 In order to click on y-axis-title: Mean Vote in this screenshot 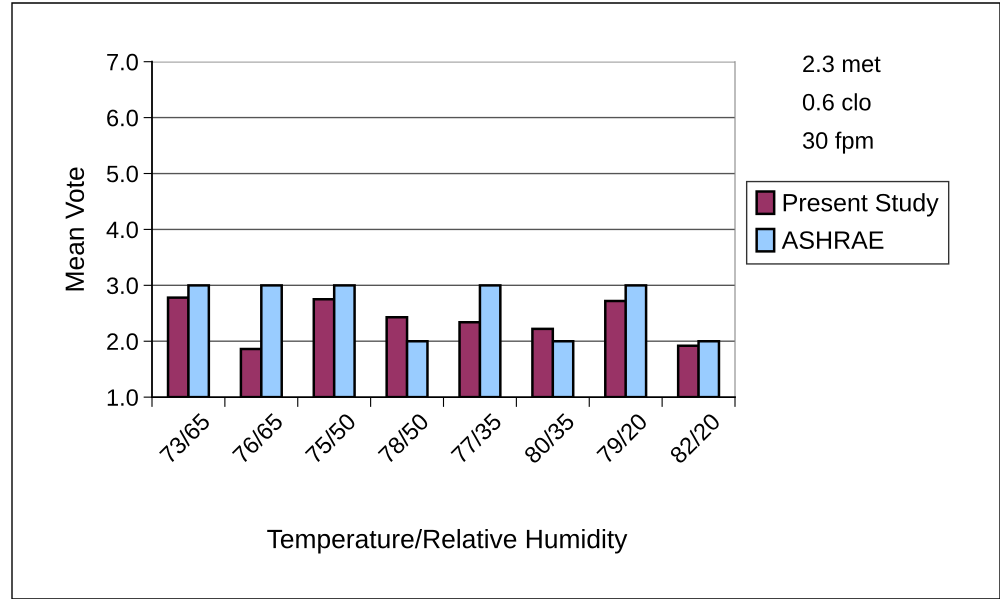, I will do `click(75, 228)`.